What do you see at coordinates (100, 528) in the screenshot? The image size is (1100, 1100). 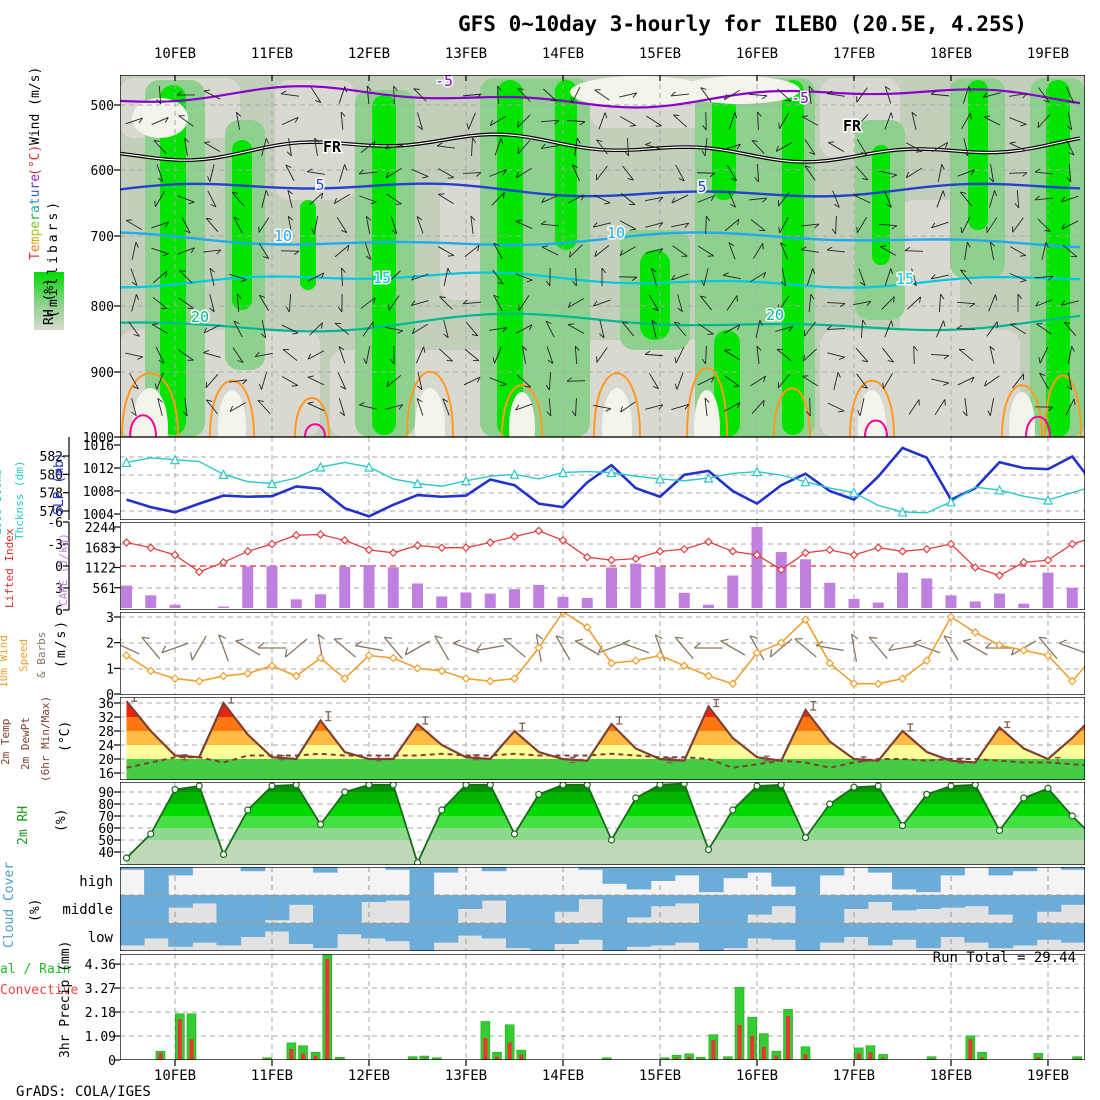 I see `svg-text: 2244` at bounding box center [100, 528].